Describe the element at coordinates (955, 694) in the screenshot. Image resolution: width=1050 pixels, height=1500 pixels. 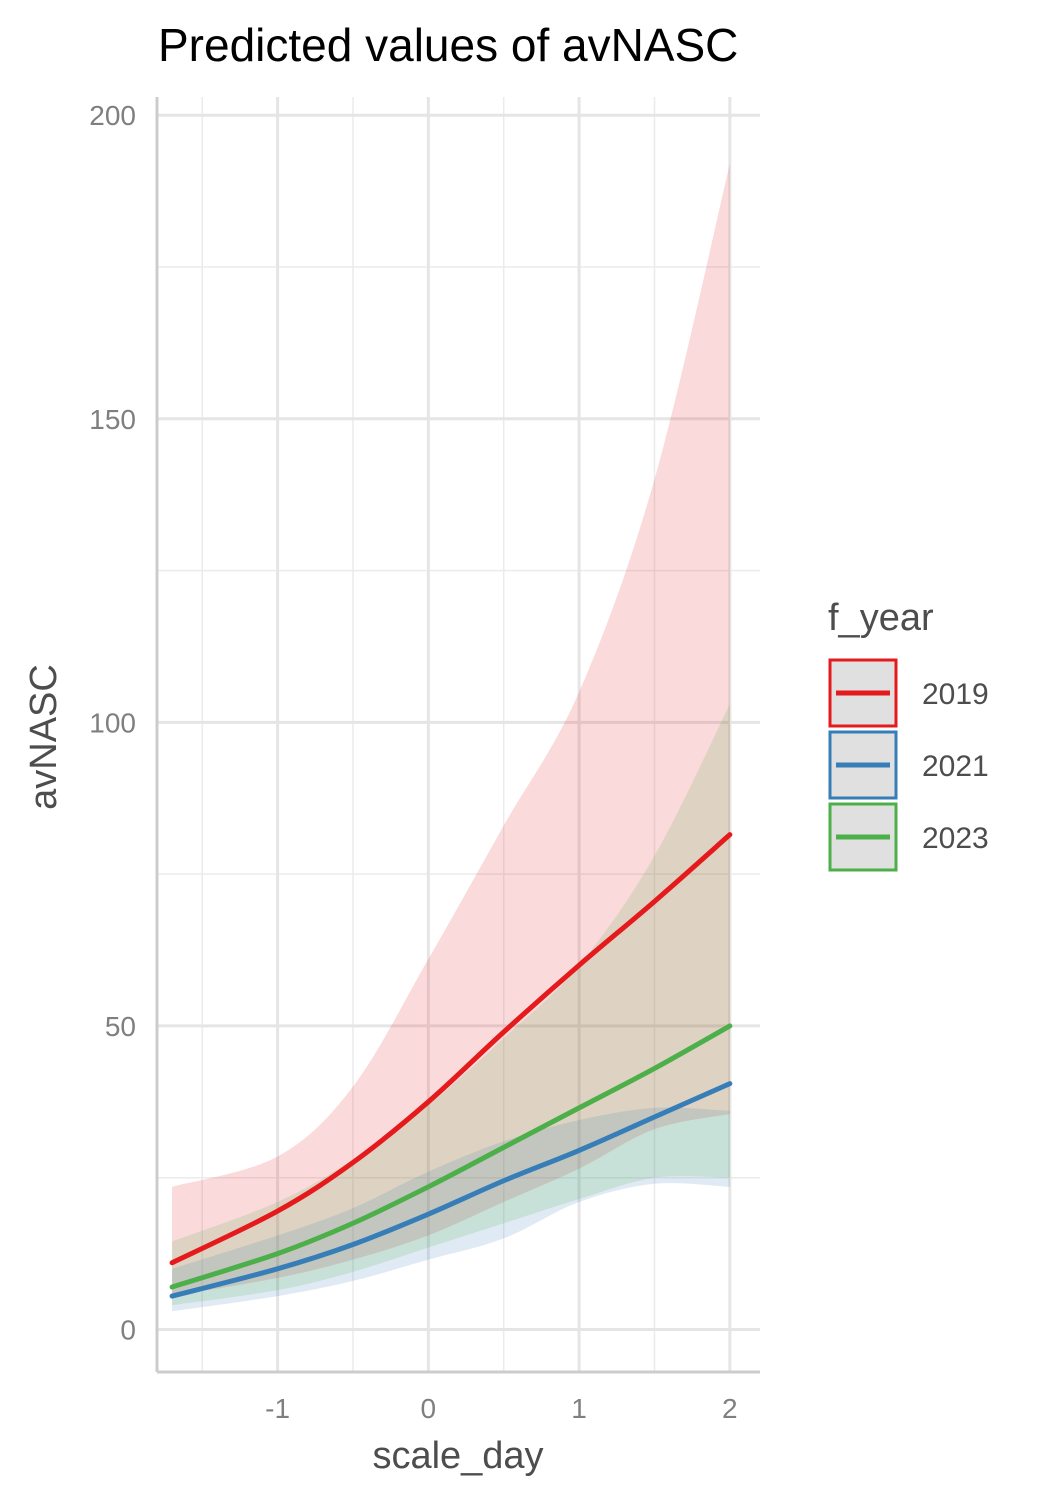
I see `legend-label: 2019` at that location.